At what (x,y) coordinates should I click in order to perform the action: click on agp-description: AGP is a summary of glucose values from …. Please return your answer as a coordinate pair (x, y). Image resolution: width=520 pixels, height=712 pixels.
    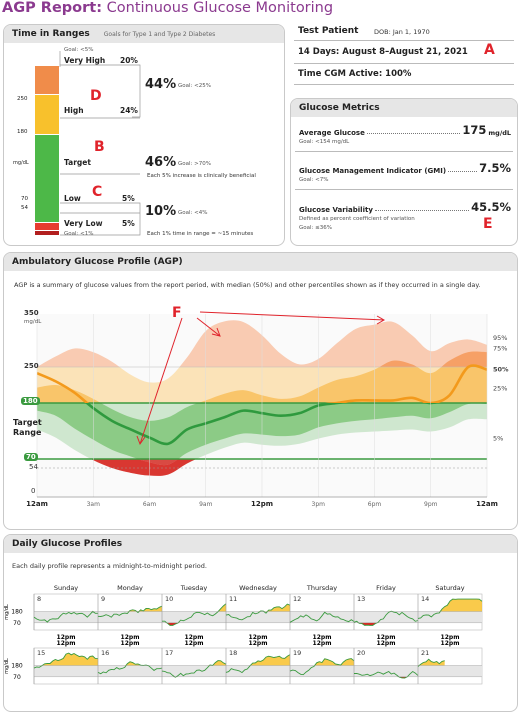
    Looking at the image, I should click on (247, 285).